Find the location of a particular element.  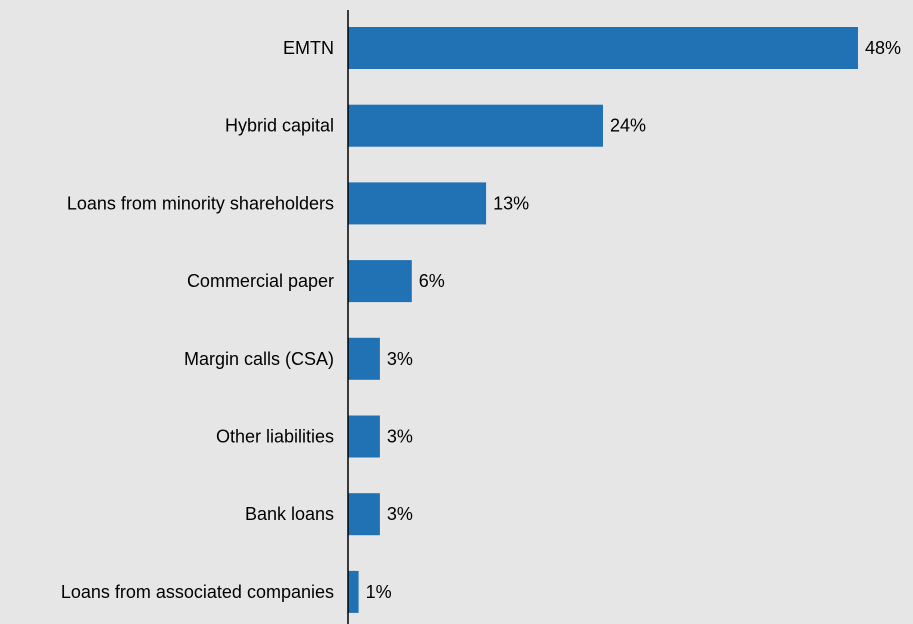

category-label: Commercial paper is located at coordinates (260, 281).